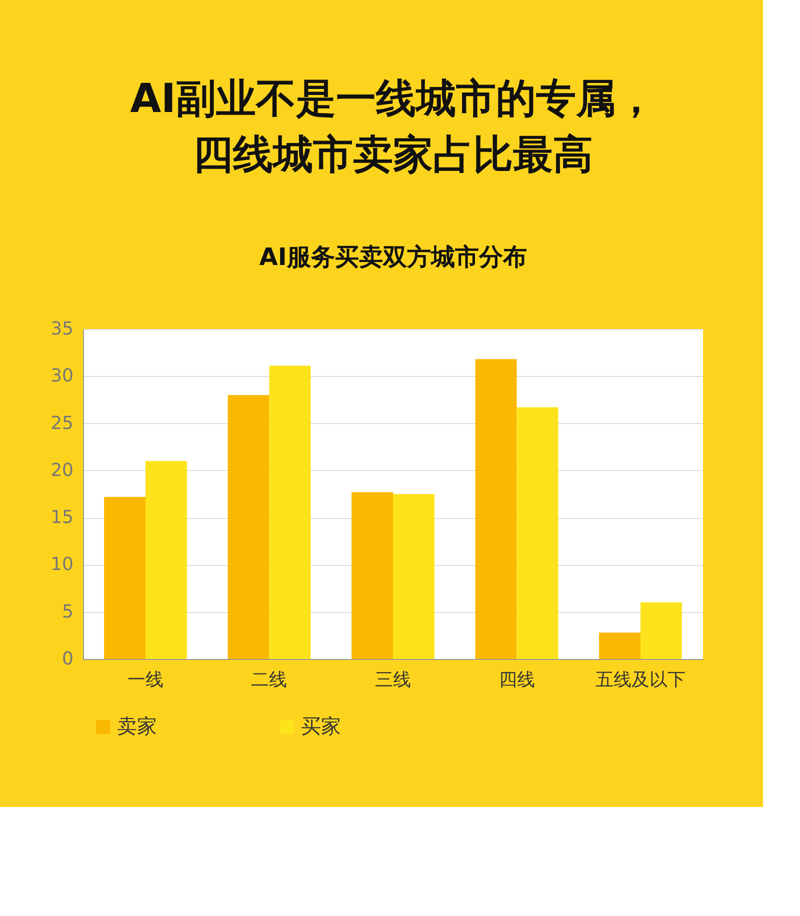  I want to click on x-tick-label: 四线, so click(516, 680).